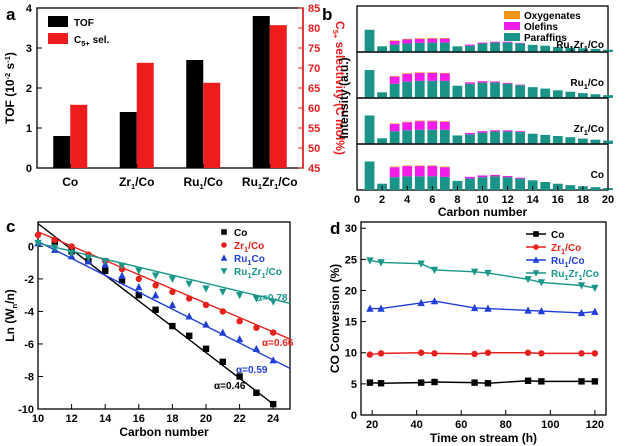 This screenshot has width=631, height=446. What do you see at coordinates (541, 27) in the screenshot?
I see `chart-b-legend-label: Olefins` at bounding box center [541, 27].